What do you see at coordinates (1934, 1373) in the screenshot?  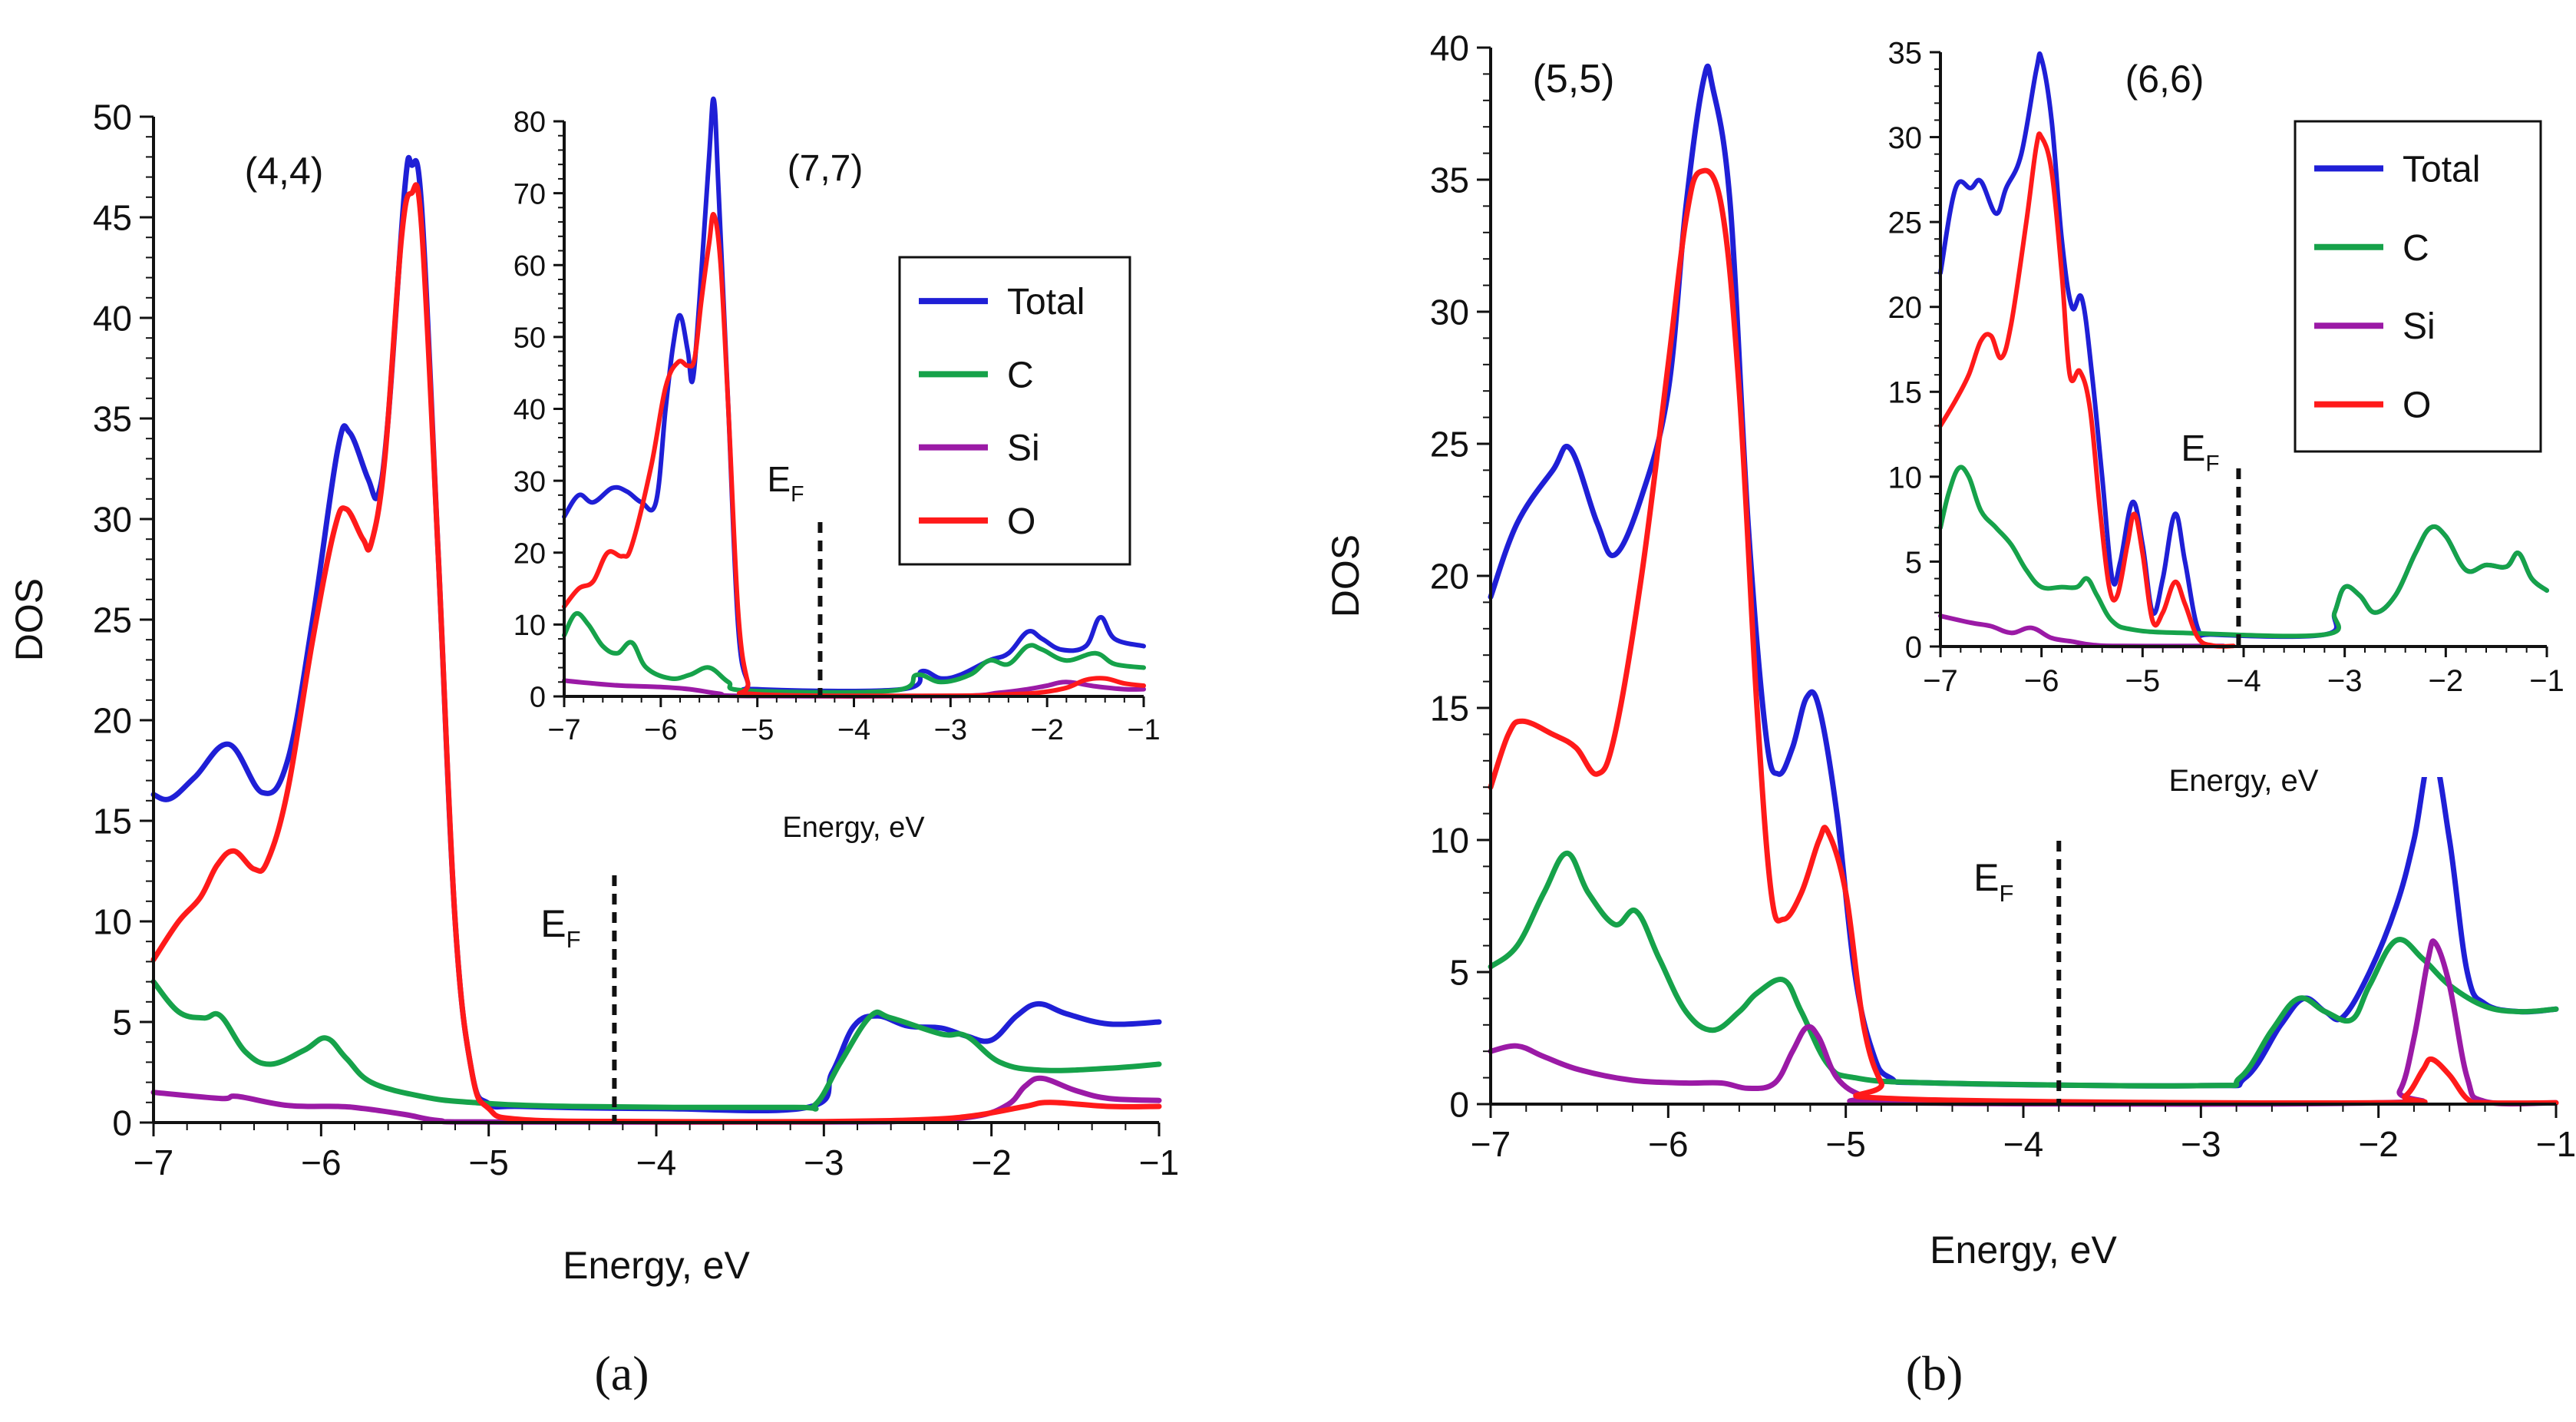 I see `panel-label-b: (b)` at bounding box center [1934, 1373].